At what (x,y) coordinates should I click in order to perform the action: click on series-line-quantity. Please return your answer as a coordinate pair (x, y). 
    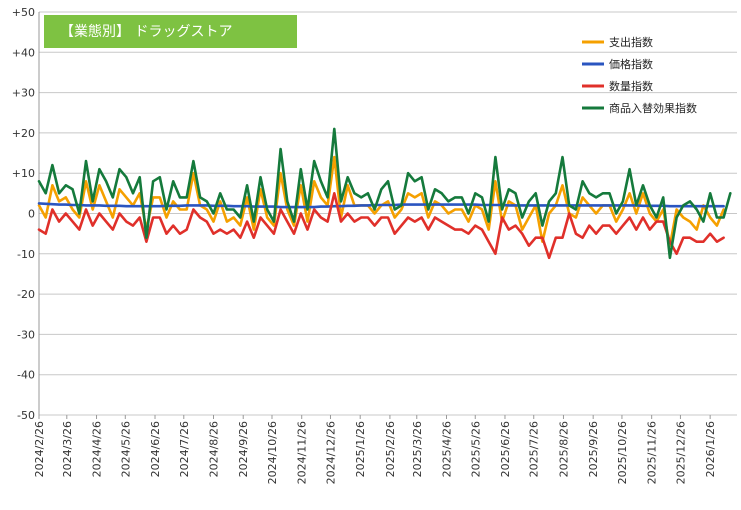
    Looking at the image, I should click on (381, 226).